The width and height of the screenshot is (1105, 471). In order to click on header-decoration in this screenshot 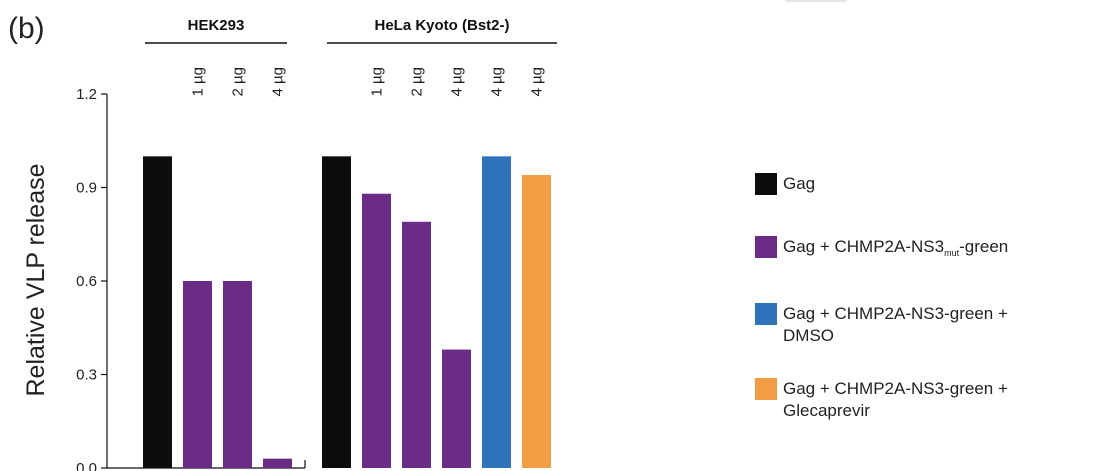, I will do `click(816, 1)`.